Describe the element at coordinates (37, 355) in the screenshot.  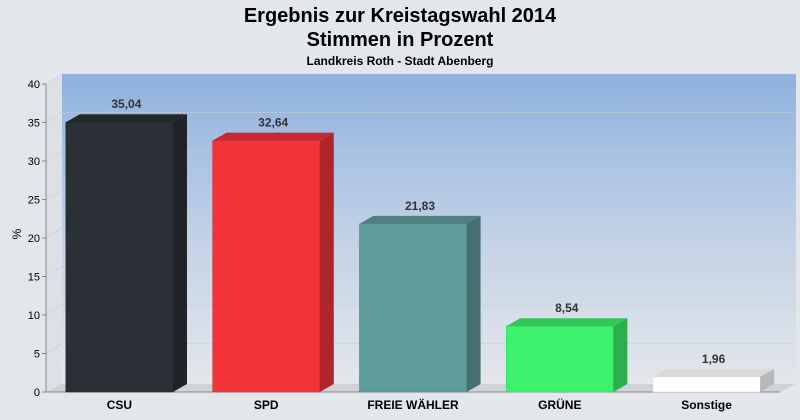
I see `y-tick-label: 5` at that location.